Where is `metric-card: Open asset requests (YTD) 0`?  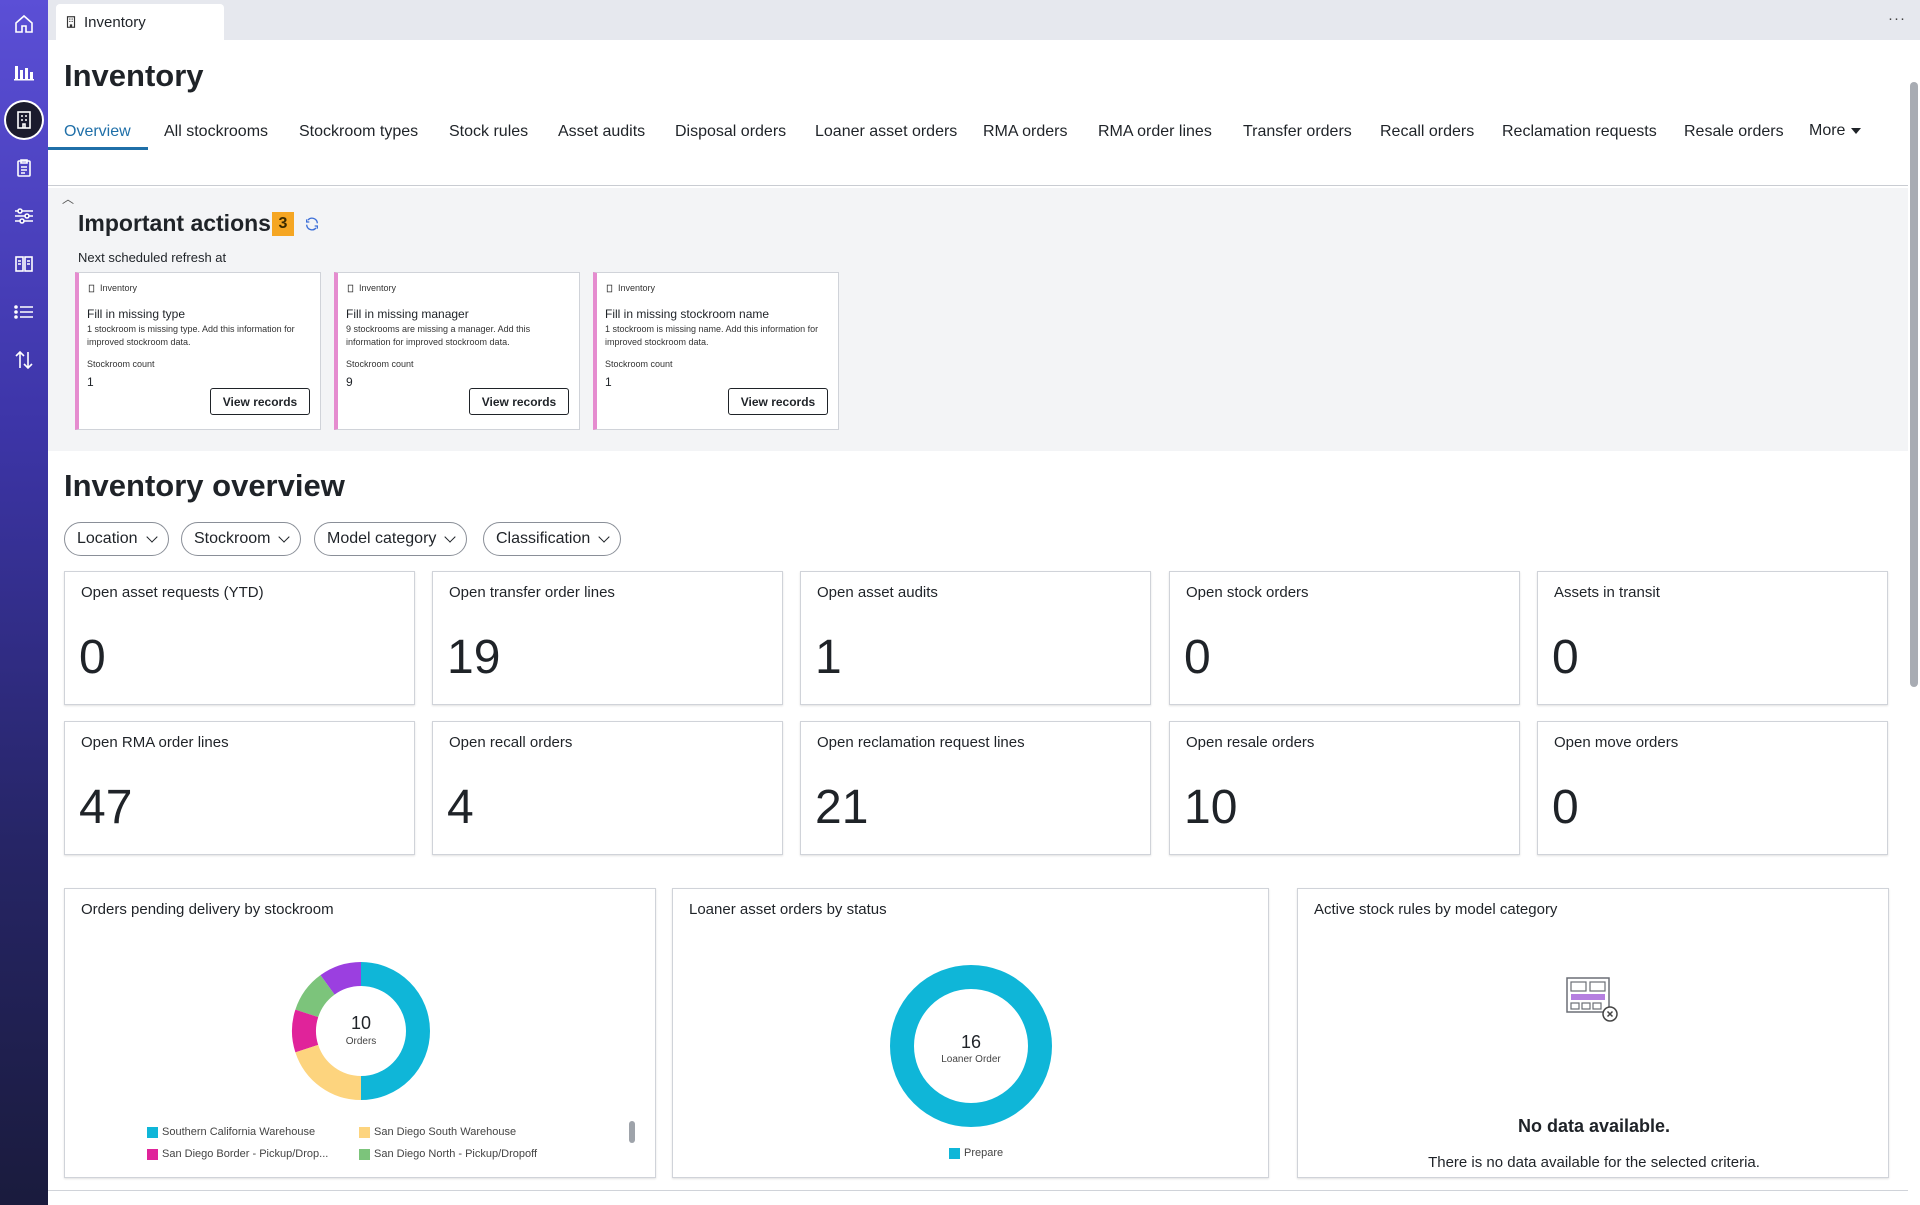 metric-card: Open asset requests (YTD) 0 is located at coordinates (239, 638).